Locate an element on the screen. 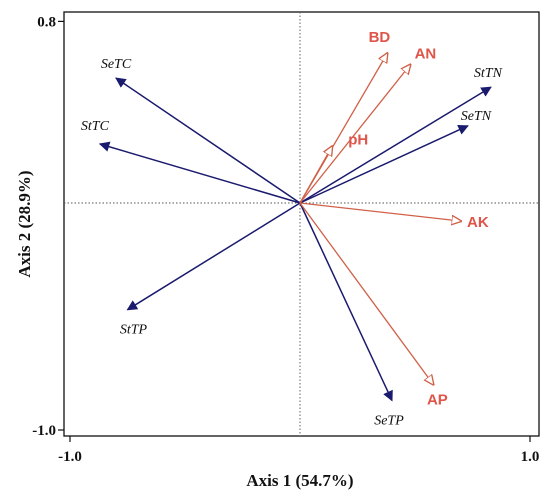 Image resolution: width=550 pixels, height=497 pixels. y-tick-label-top: 0.8 is located at coordinates (46, 22).